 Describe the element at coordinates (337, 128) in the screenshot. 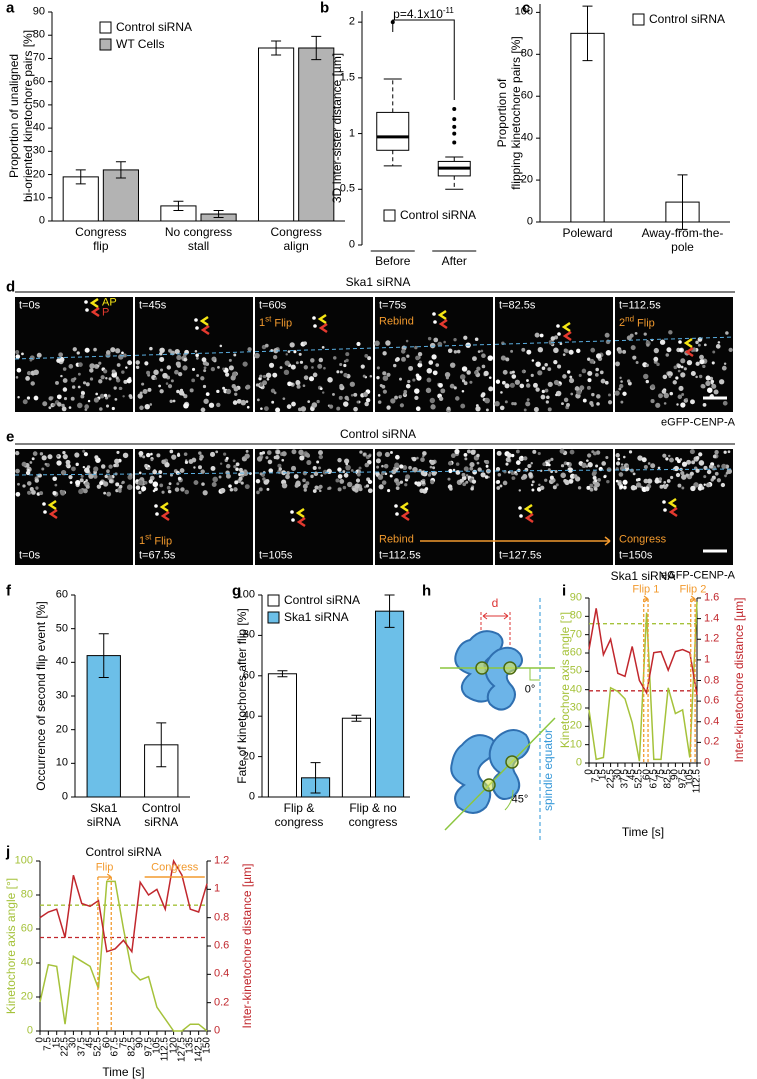

I see `y-axis-label: 3D Inter-sister distance [µm]` at that location.